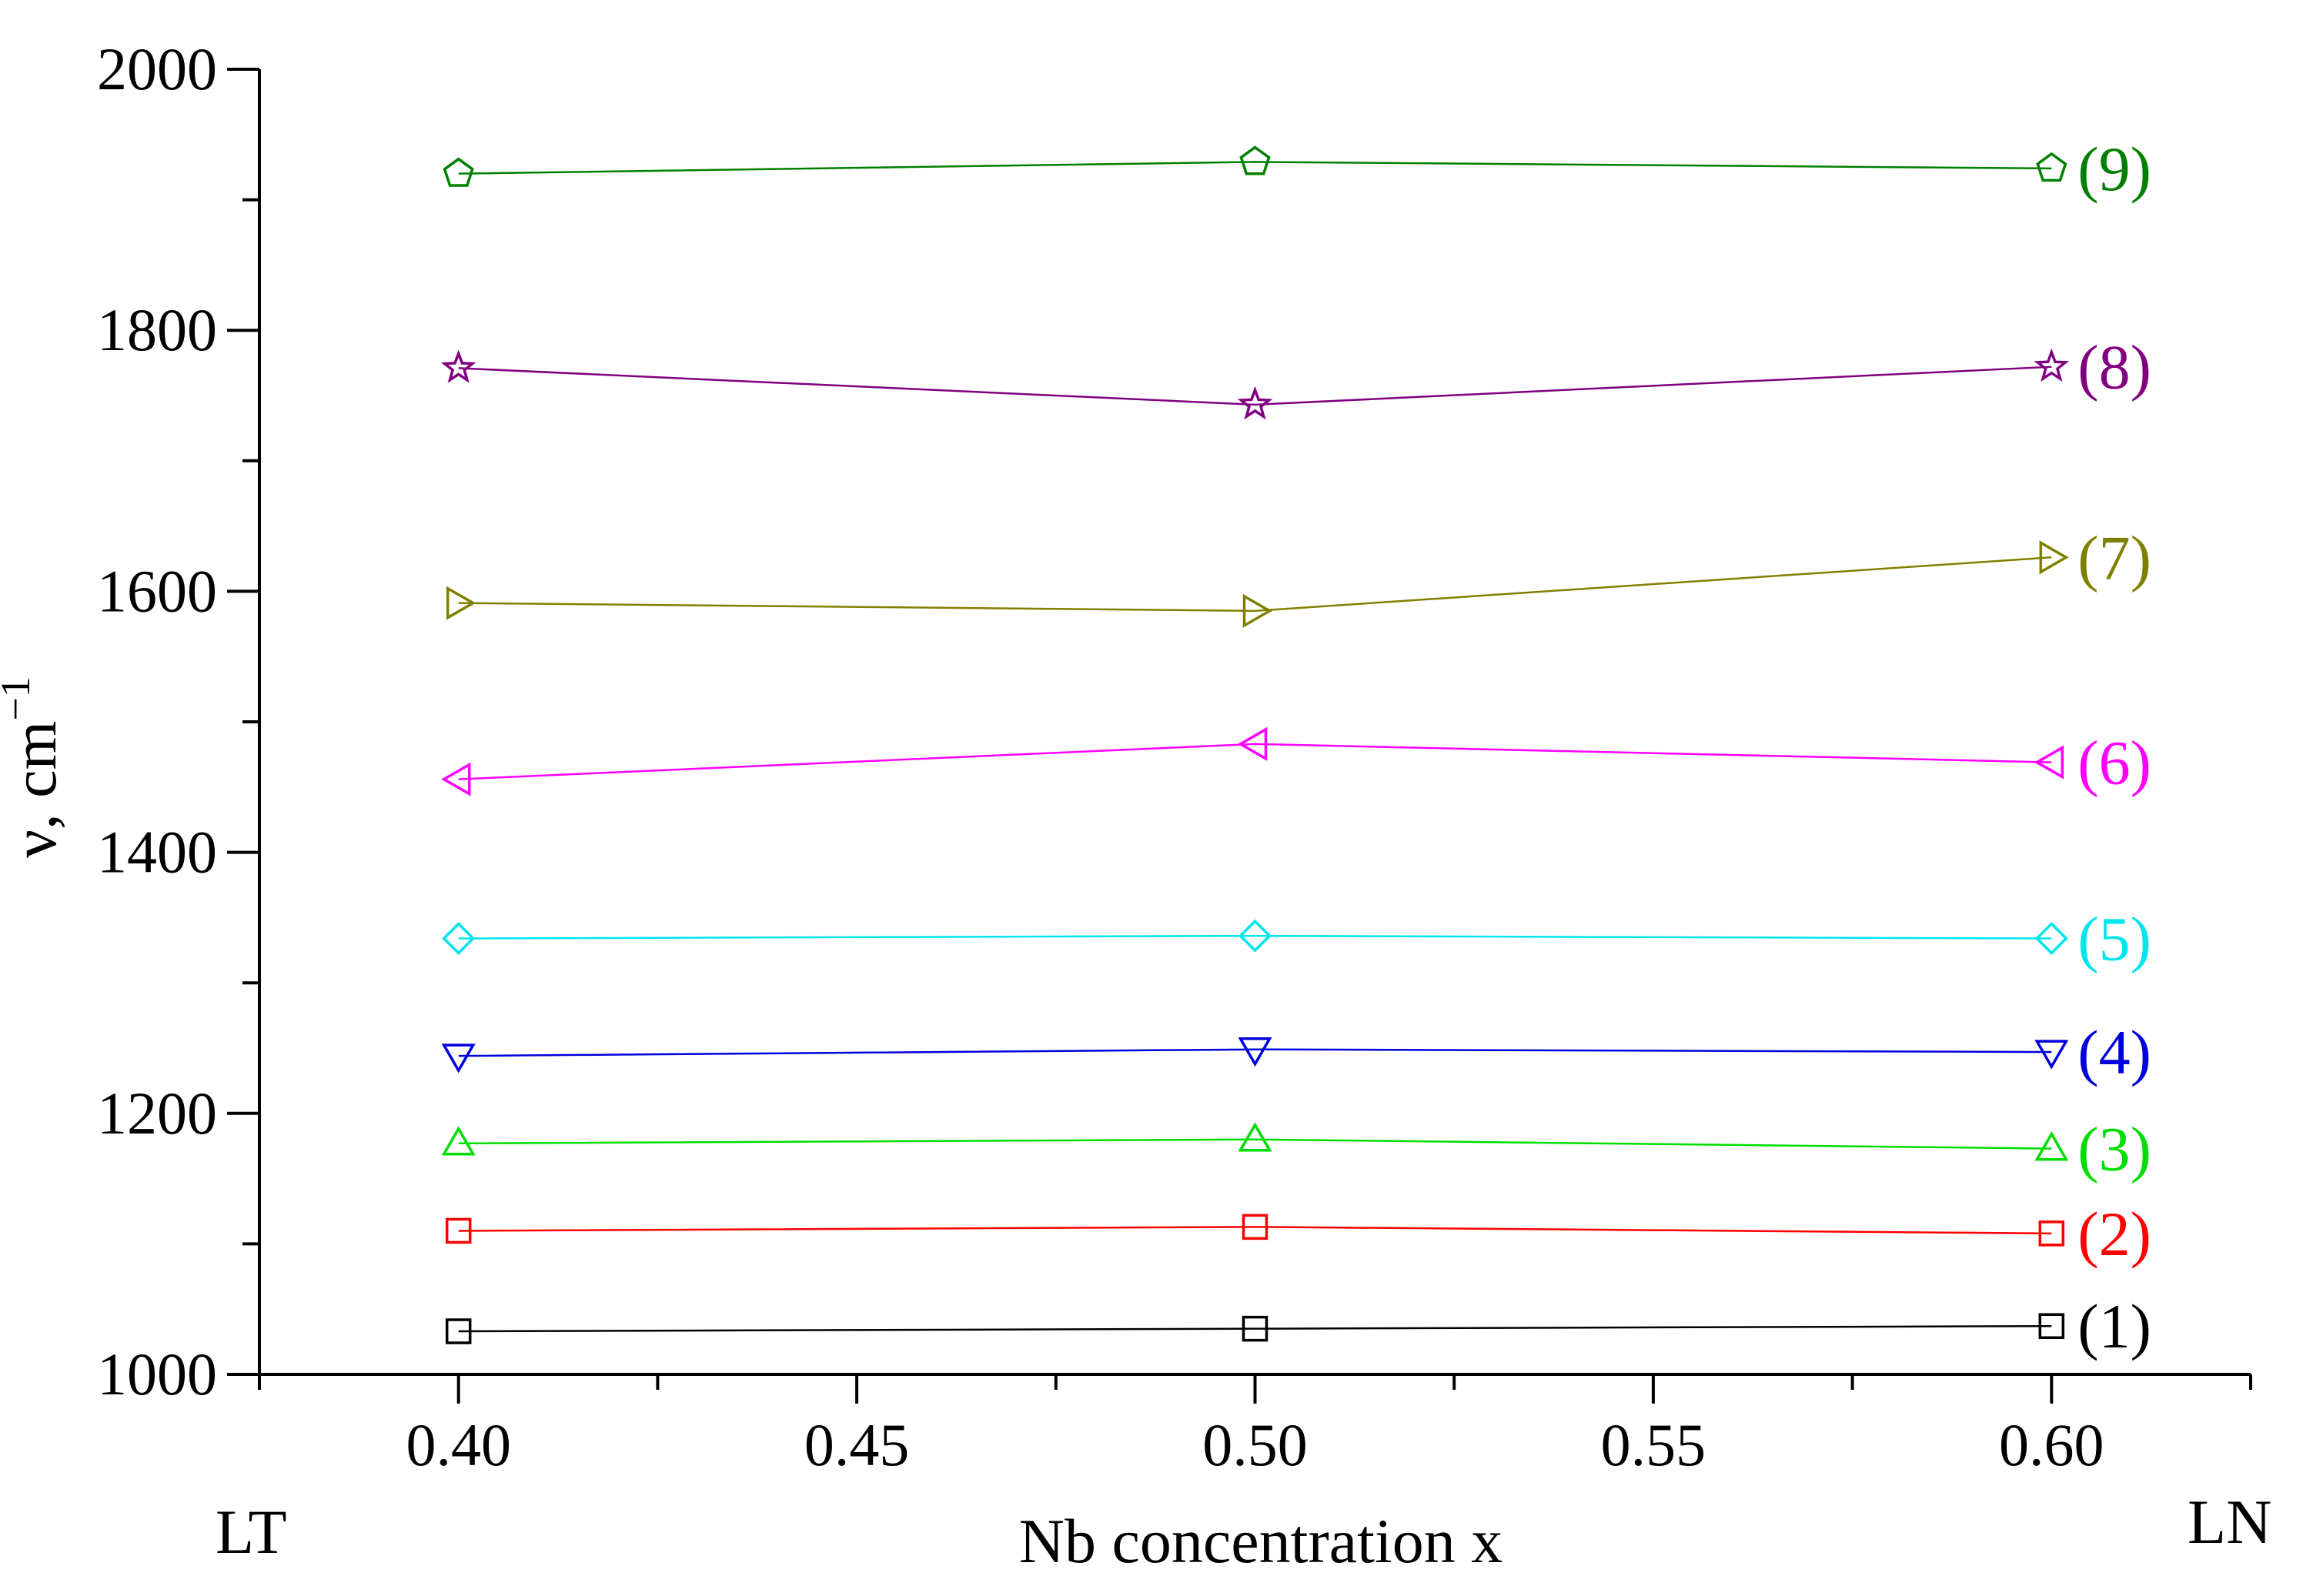  I want to click on series-label-1: (1), so click(2114, 1326).